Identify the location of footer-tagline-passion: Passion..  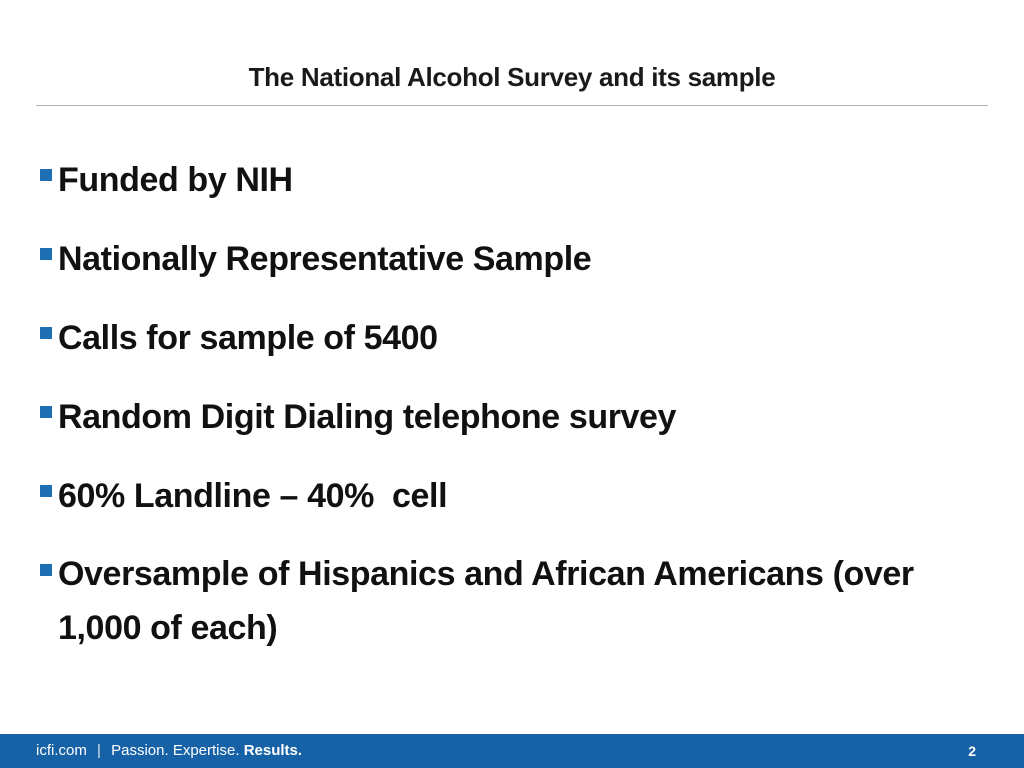
(140, 750).